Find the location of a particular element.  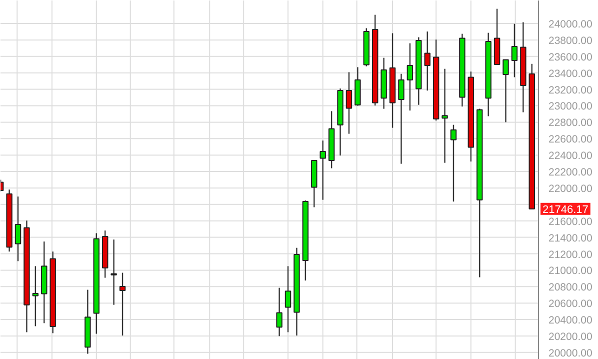

y-tick-label: 20200.00 is located at coordinates (570, 336).